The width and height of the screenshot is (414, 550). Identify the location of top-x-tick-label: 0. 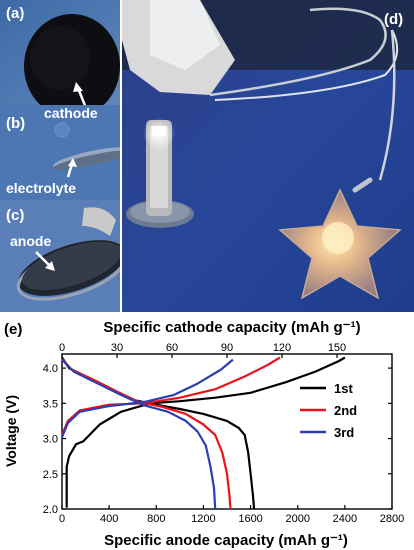
(62, 348).